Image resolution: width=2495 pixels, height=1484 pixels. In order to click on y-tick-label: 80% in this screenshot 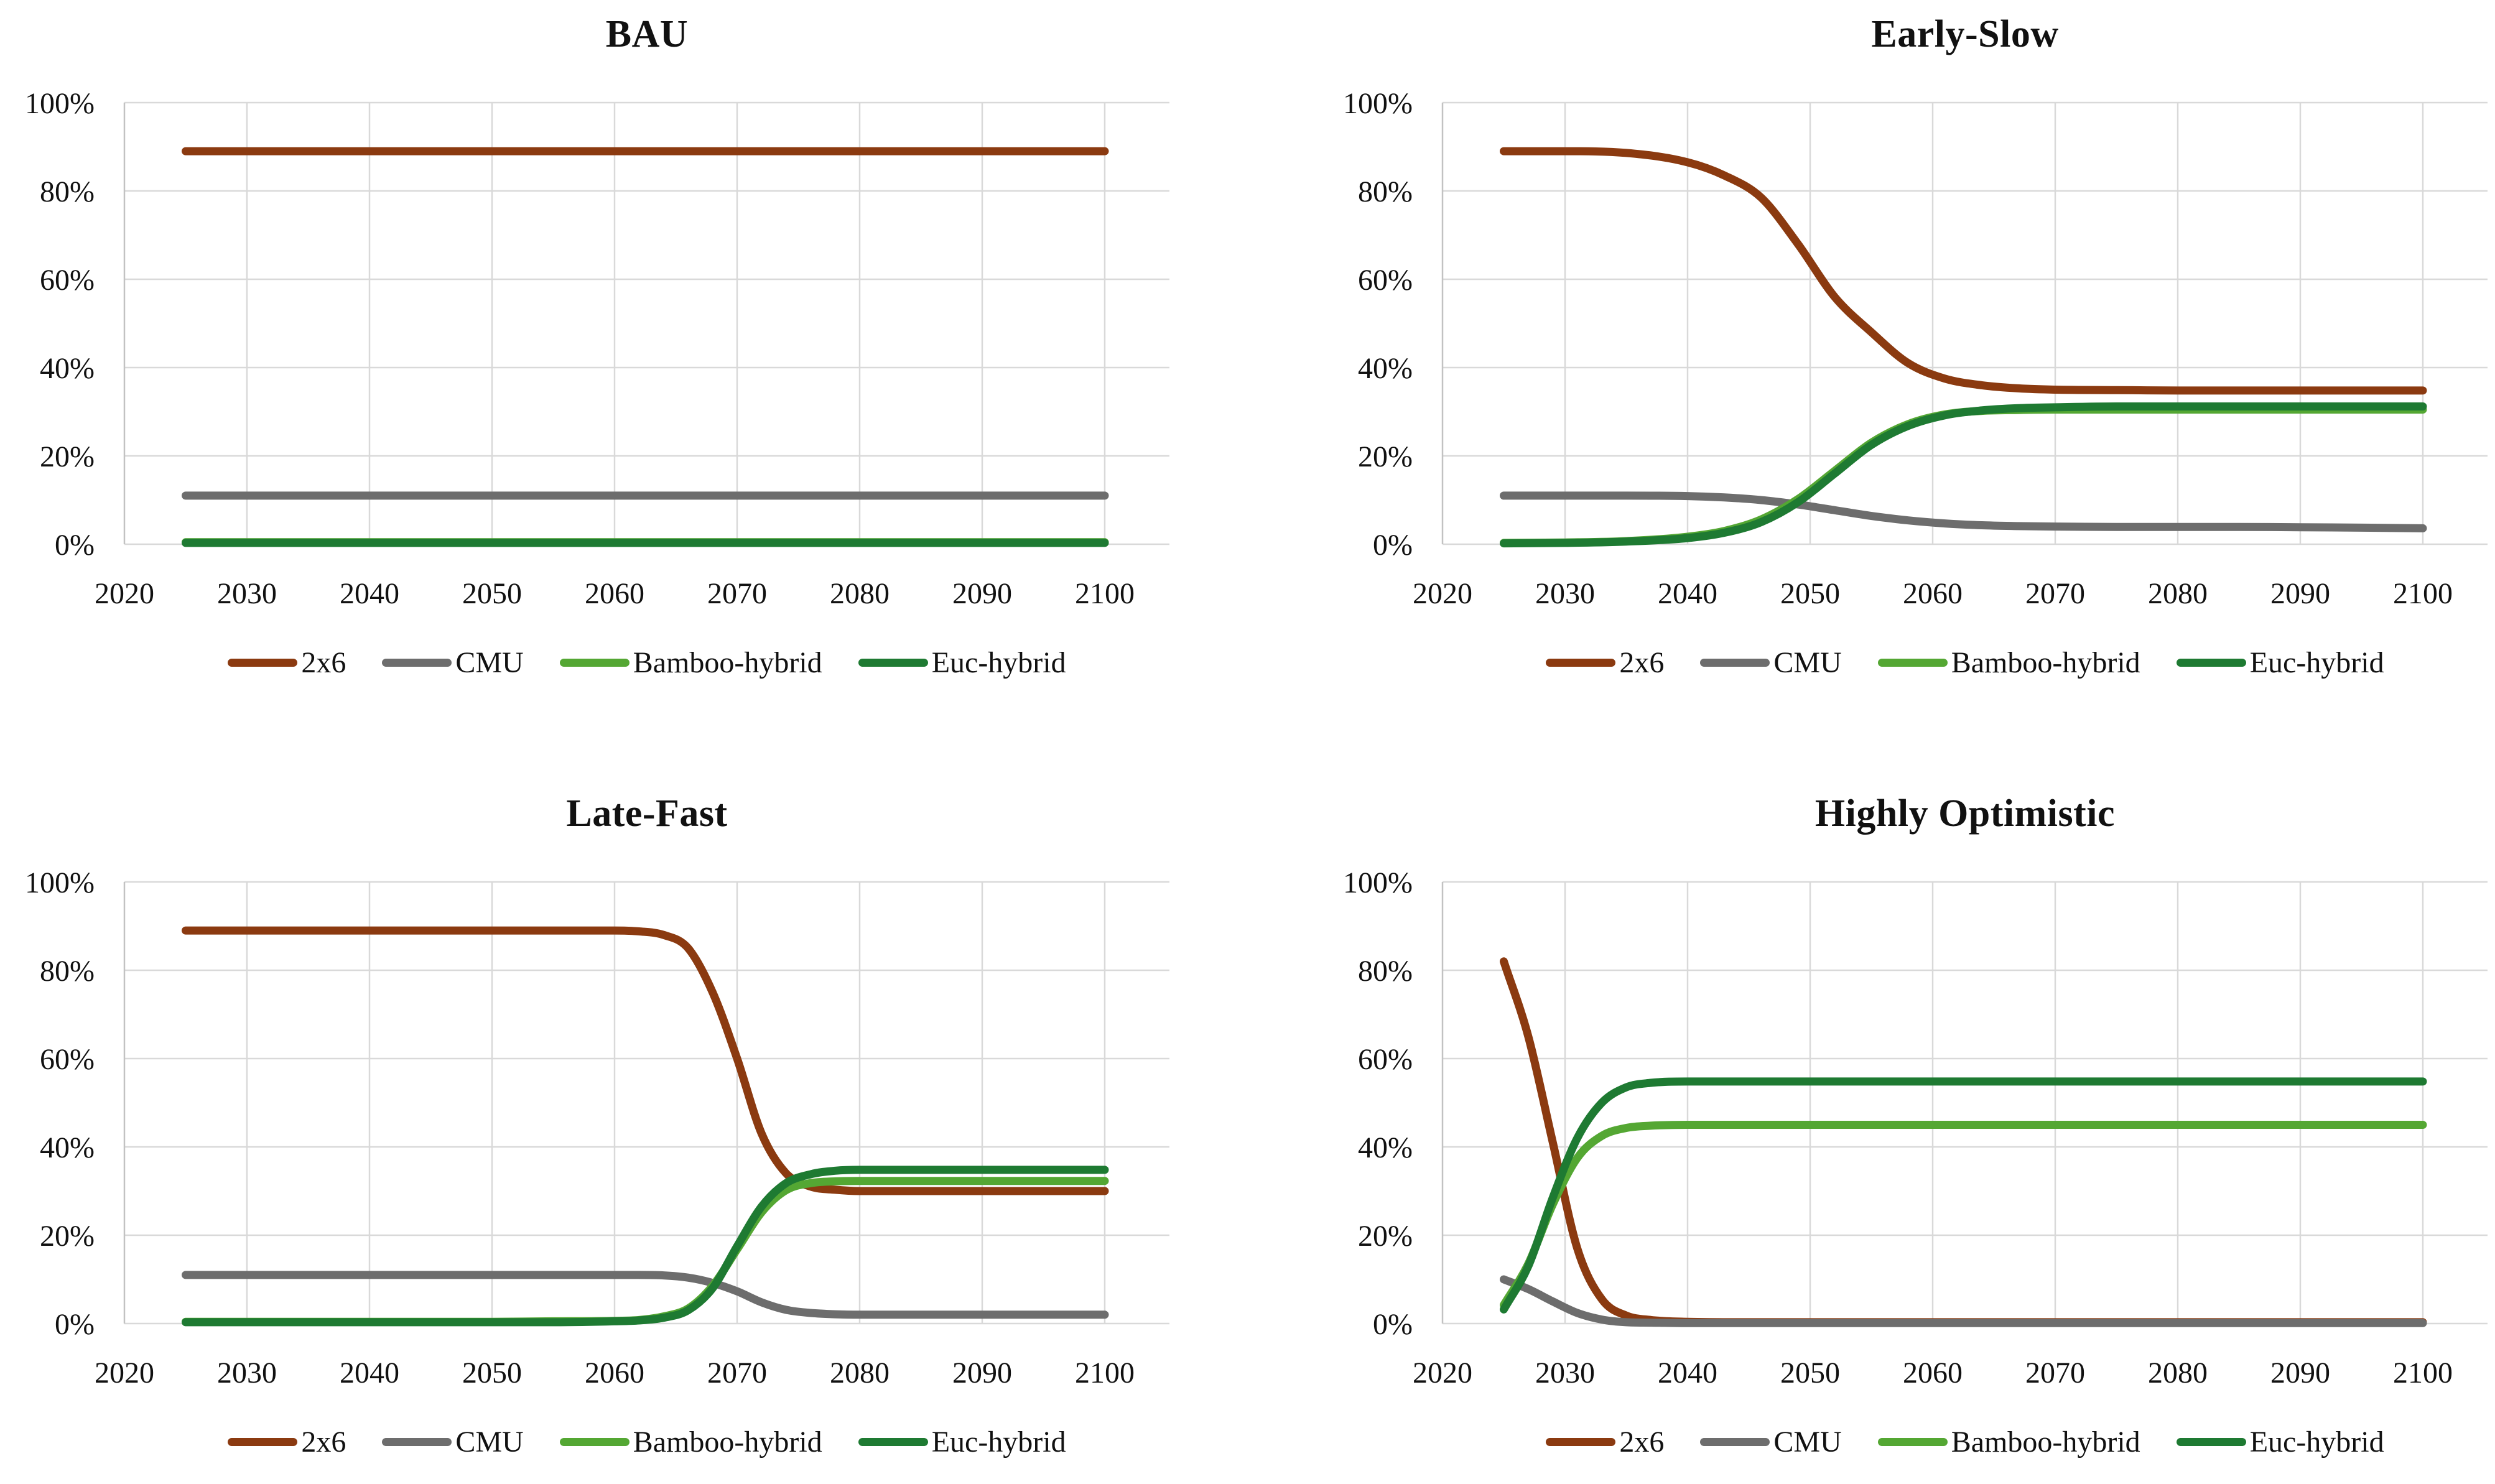, I will do `click(67, 971)`.